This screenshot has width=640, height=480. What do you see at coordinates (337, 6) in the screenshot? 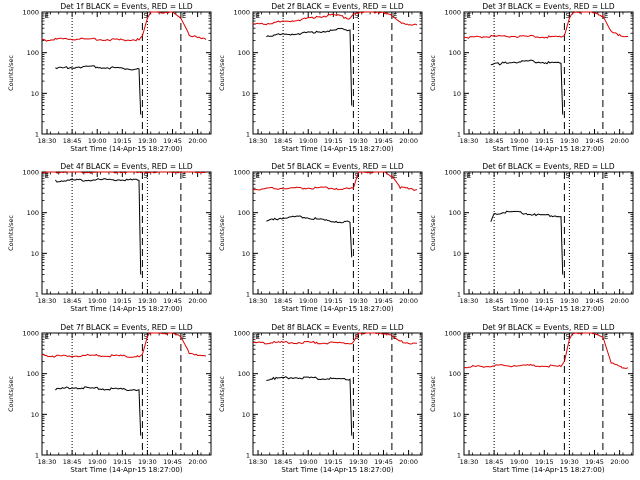
I see `chart-title: Det 2f BLACK = Events, RED = LLD` at bounding box center [337, 6].